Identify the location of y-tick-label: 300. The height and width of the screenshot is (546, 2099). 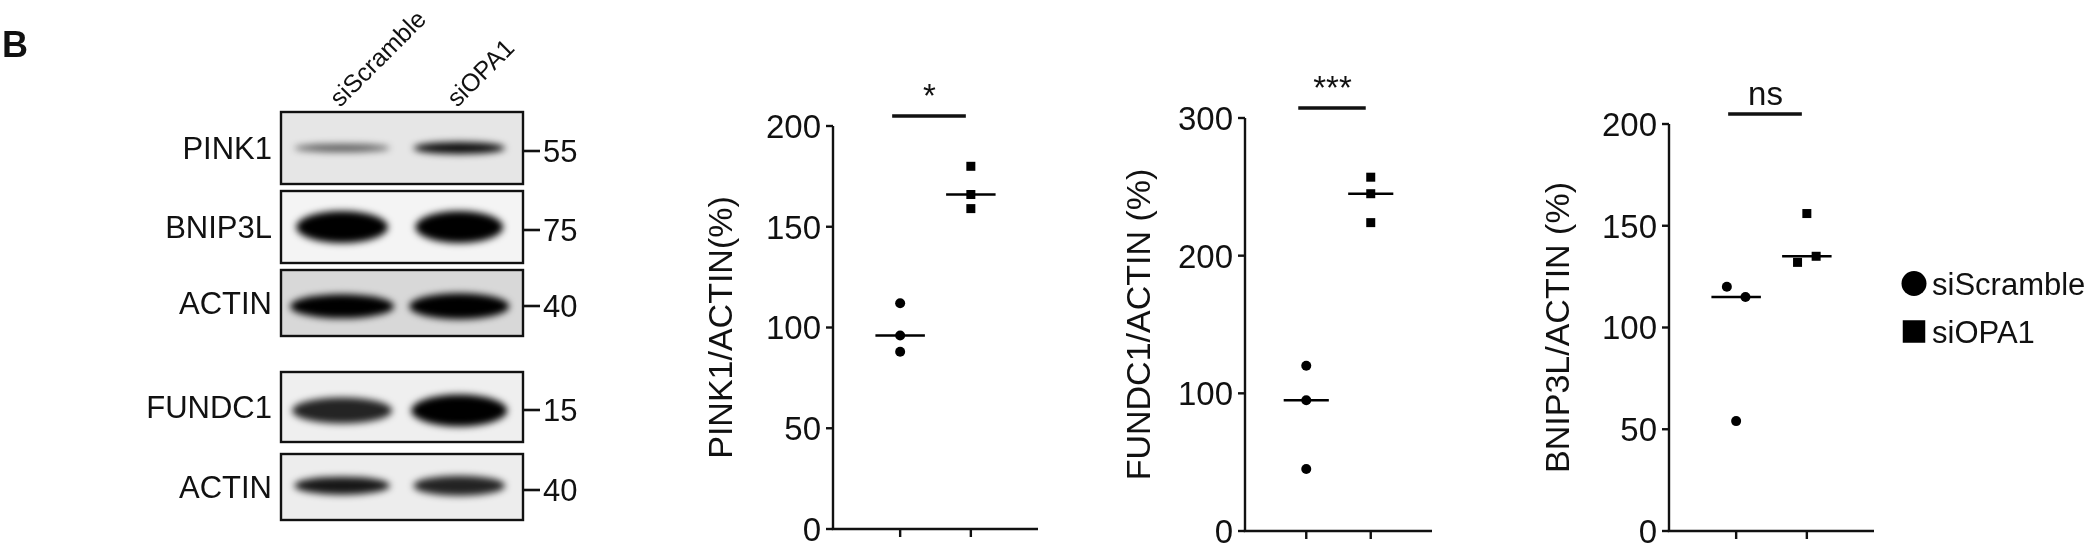
(1205, 118).